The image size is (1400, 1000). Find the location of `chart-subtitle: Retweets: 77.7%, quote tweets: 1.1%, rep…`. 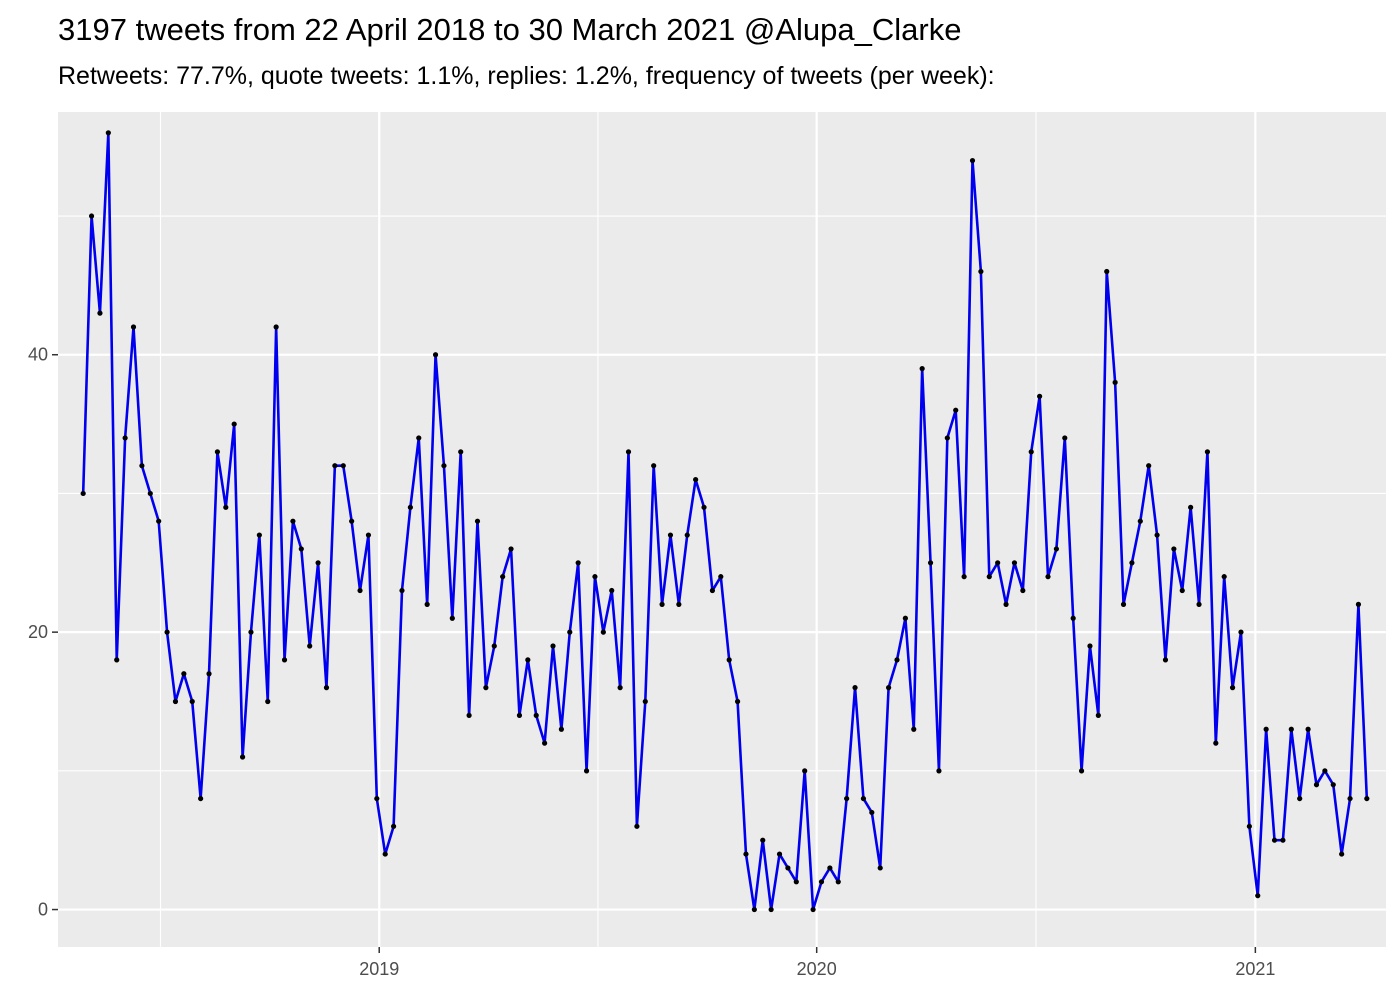

chart-subtitle: Retweets: 77.7%, quote tweets: 1.1%, rep… is located at coordinates (526, 76).